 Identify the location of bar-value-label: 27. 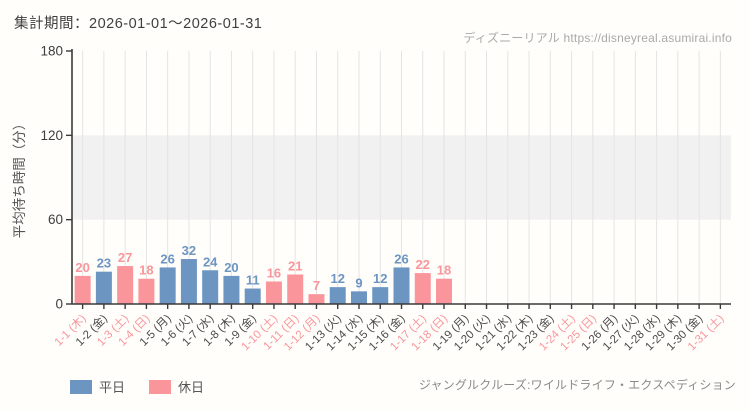
(125, 257).